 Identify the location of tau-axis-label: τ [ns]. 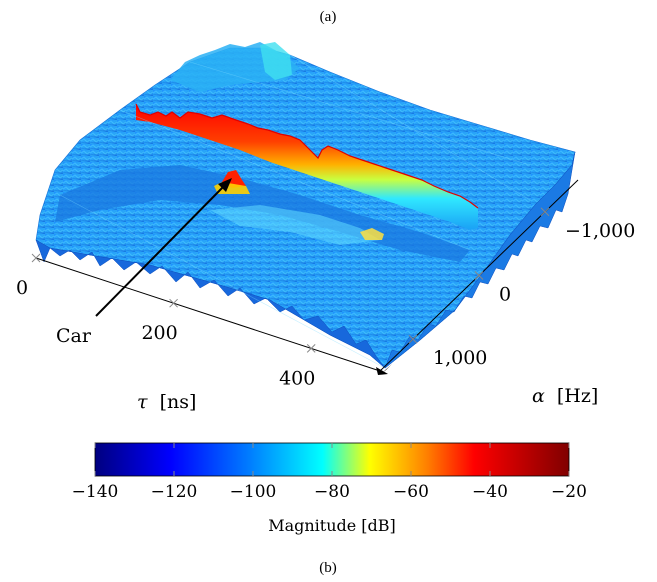
(166, 402).